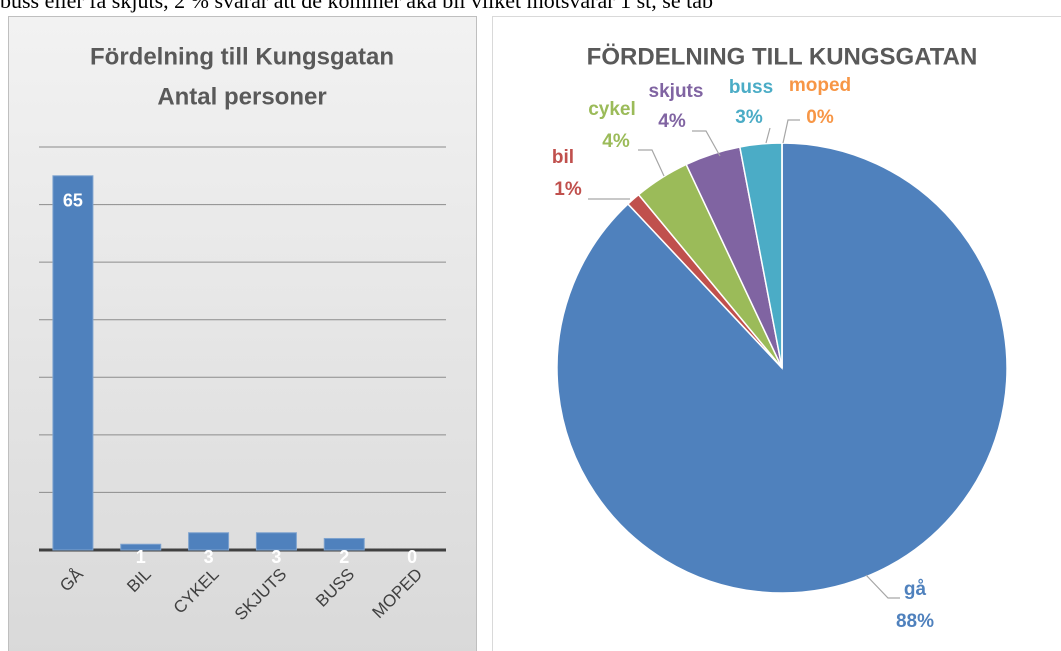 This screenshot has height=651, width=1061. Describe the element at coordinates (73, 201) in the screenshot. I see `data-label: 65` at that location.